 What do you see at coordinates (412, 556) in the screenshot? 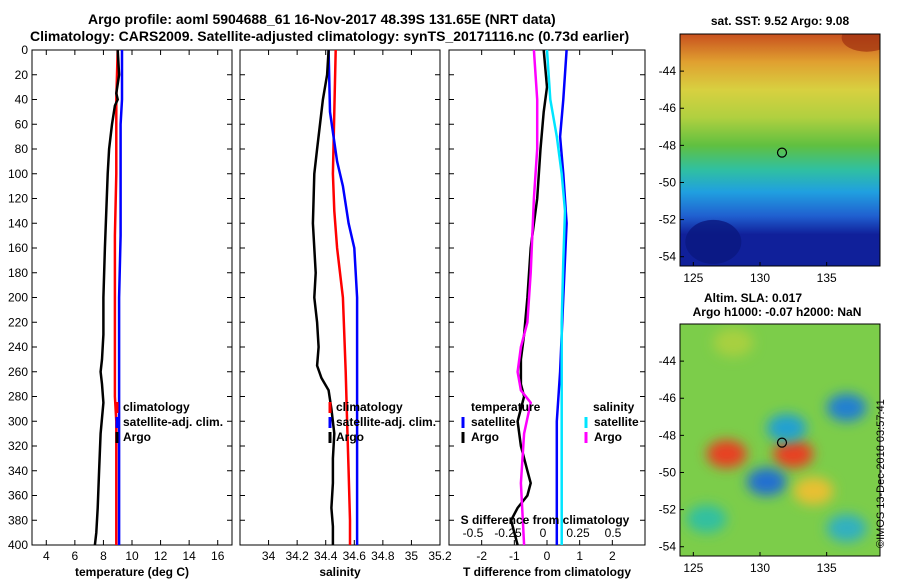
I see `salinity-xtick-label: 35` at bounding box center [412, 556].